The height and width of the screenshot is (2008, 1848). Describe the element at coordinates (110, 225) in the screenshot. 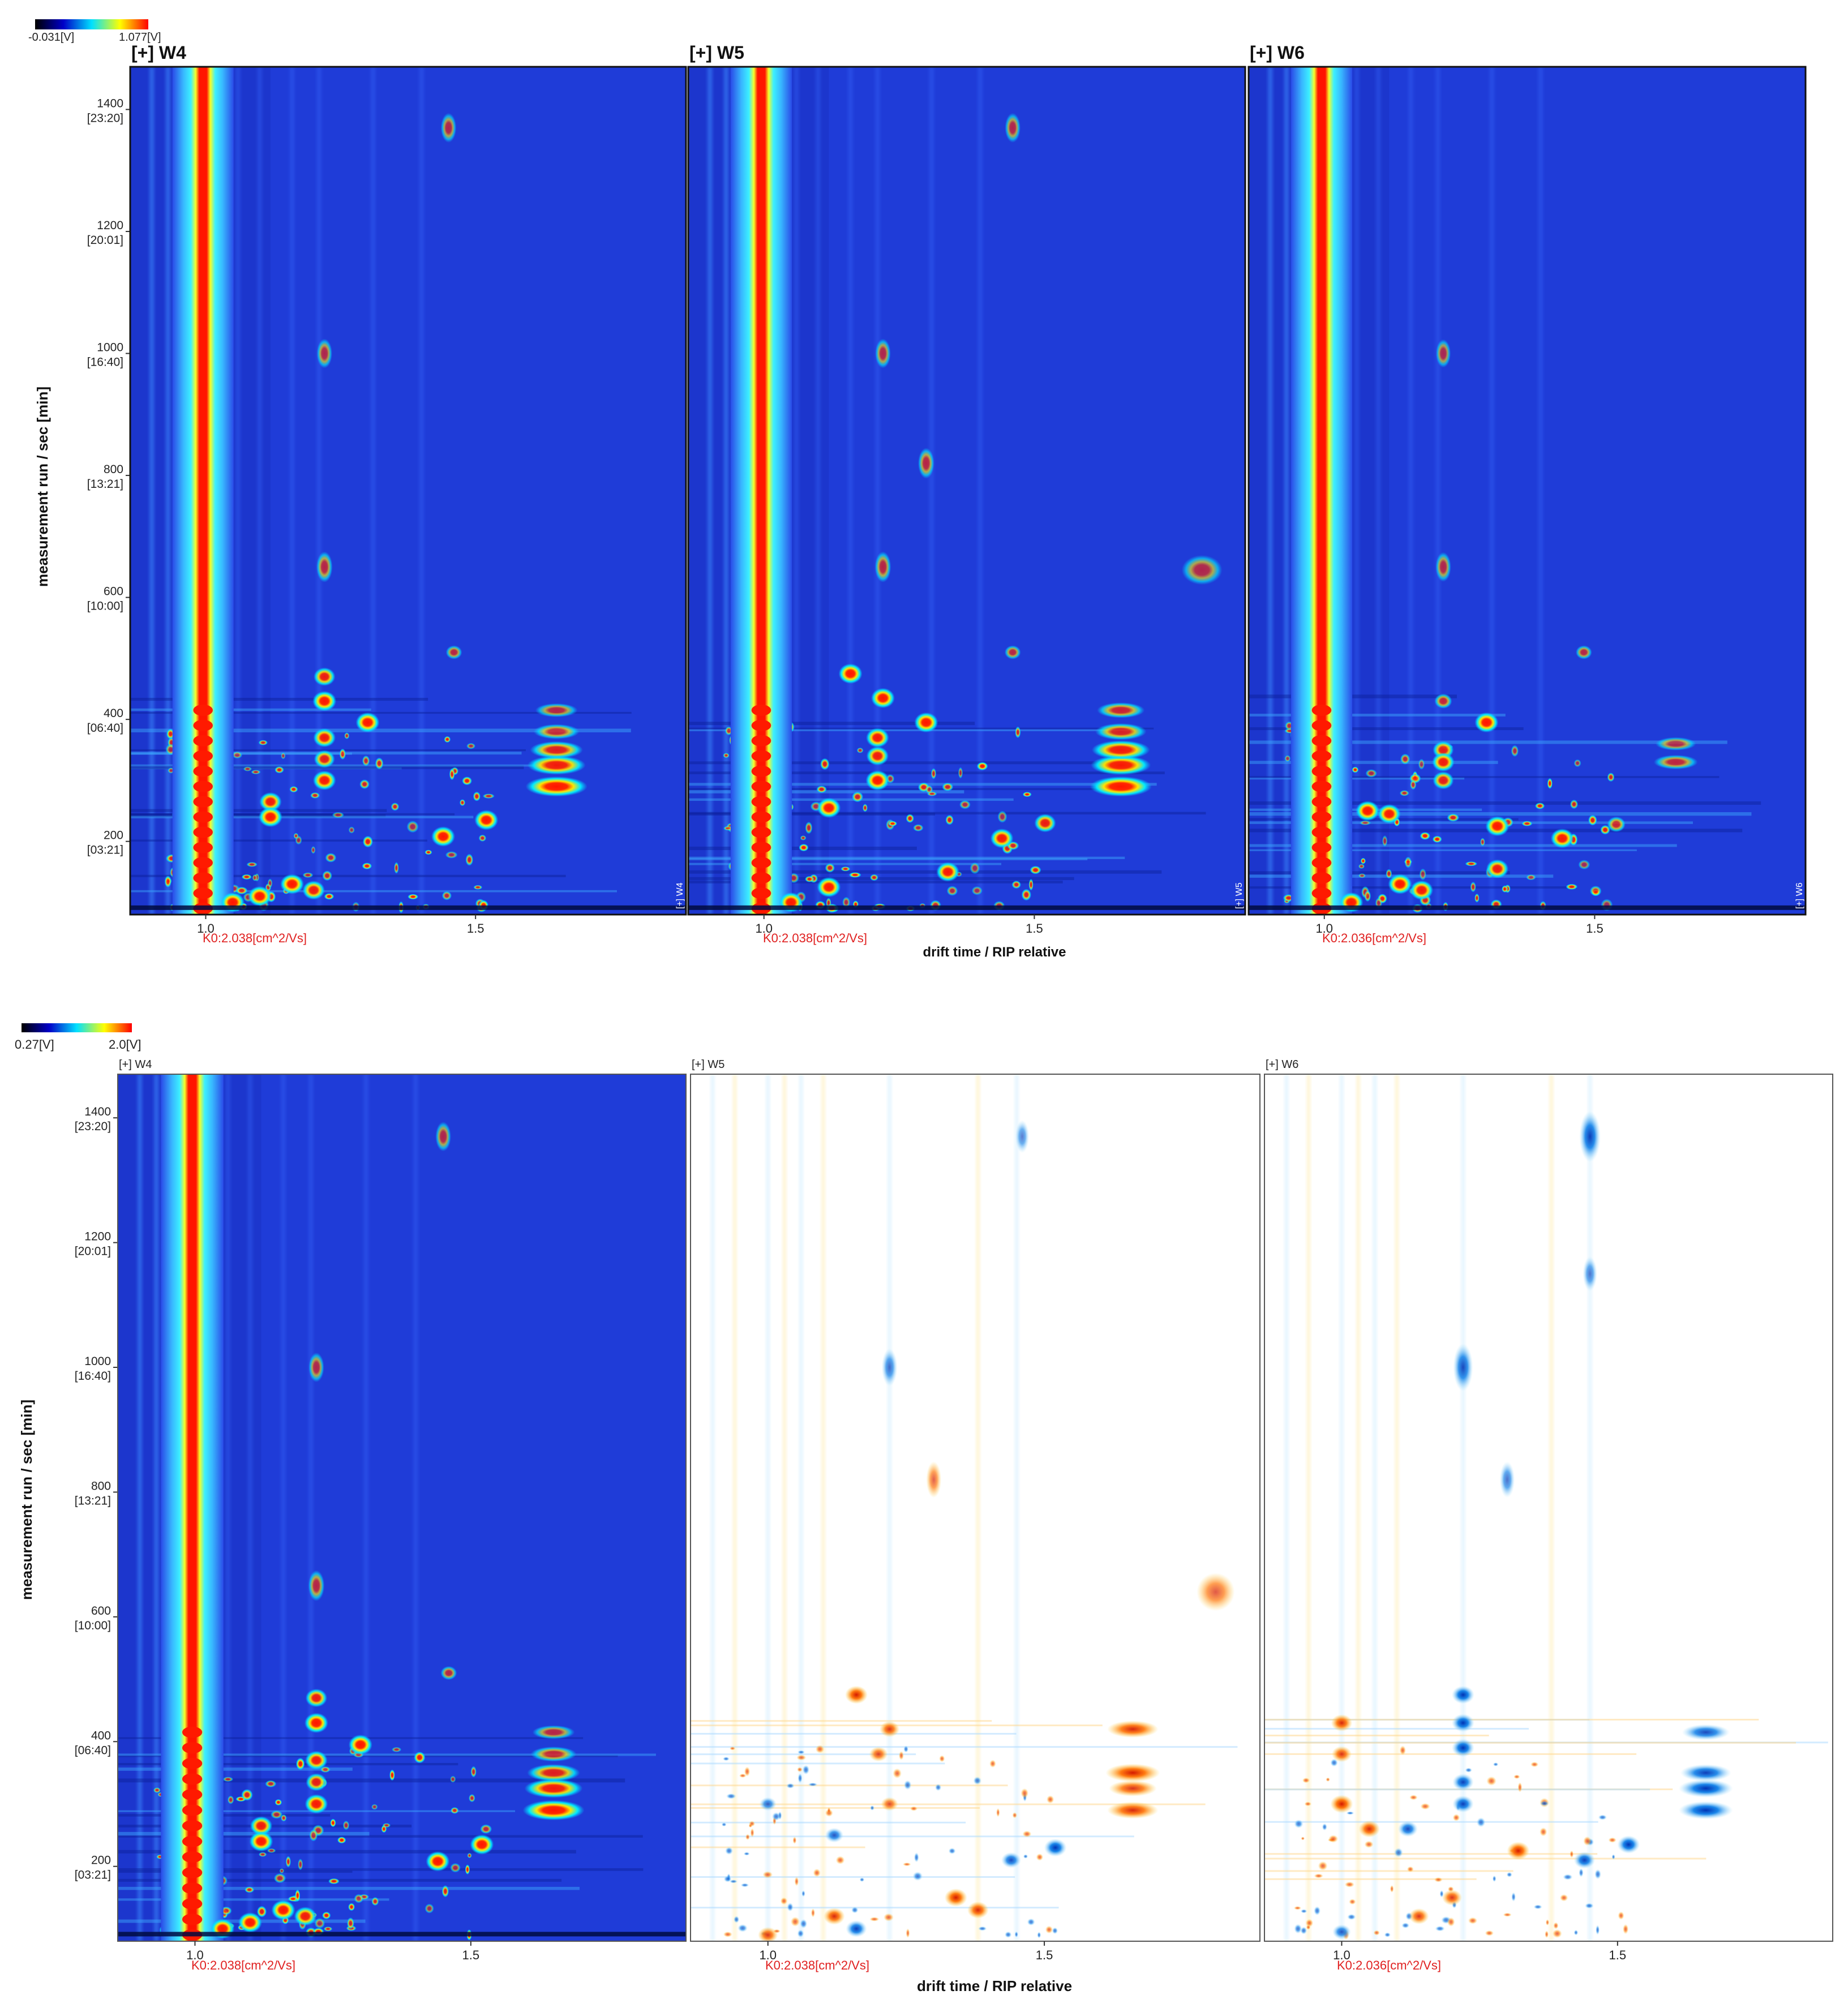

I see `top-y-tick-label: 1200` at that location.